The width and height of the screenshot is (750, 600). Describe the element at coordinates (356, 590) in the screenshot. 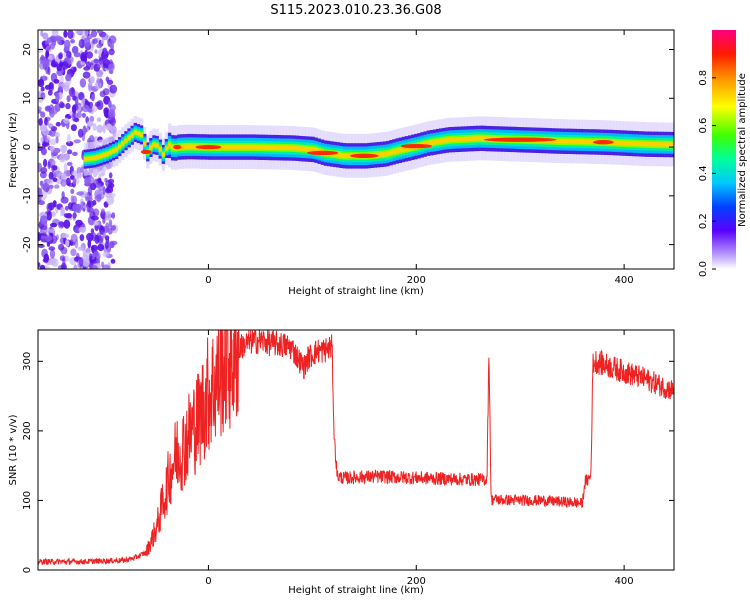

I see `snr-x-label: Height of straight line (km)` at that location.